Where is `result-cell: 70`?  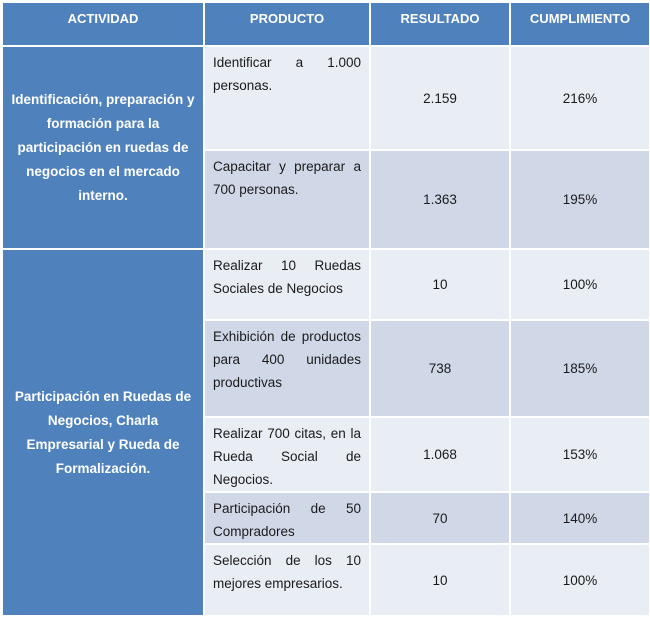 result-cell: 70 is located at coordinates (440, 518).